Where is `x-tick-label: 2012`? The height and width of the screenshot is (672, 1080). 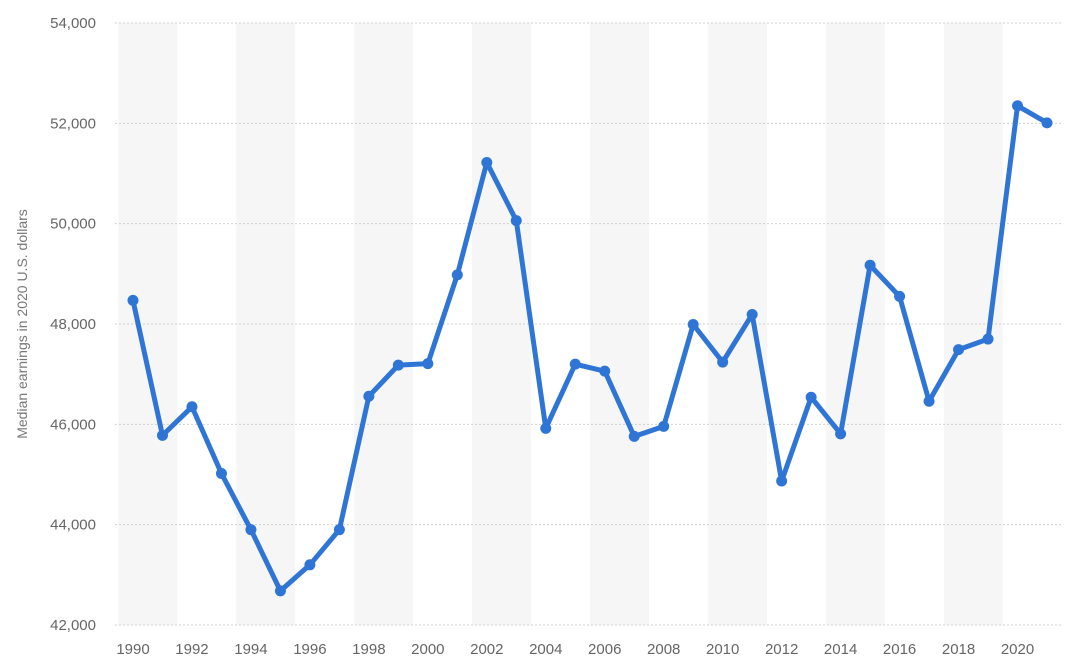 x-tick-label: 2012 is located at coordinates (781, 649).